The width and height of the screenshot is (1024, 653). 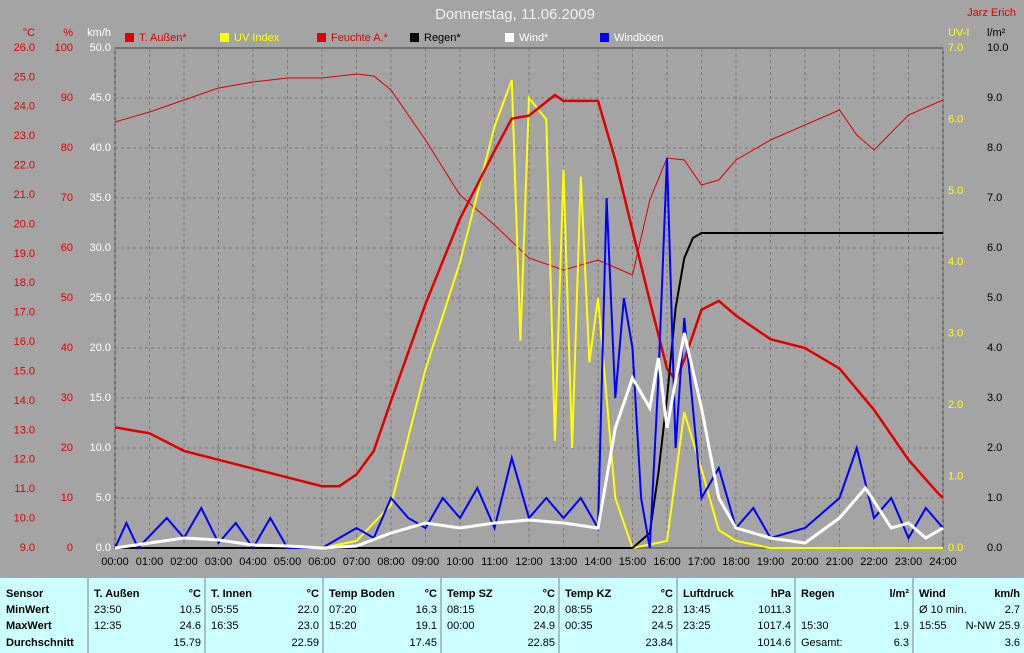 I want to click on table-cell: 15:20, so click(x=343, y=626).